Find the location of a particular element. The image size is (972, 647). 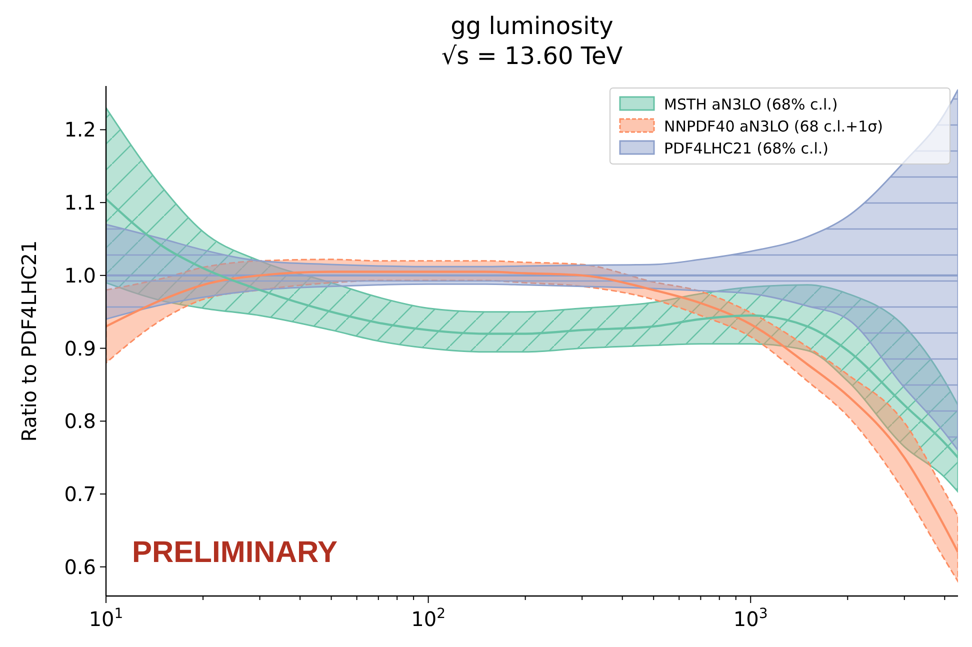

y-tick-label: 0.9 is located at coordinates (80, 348).